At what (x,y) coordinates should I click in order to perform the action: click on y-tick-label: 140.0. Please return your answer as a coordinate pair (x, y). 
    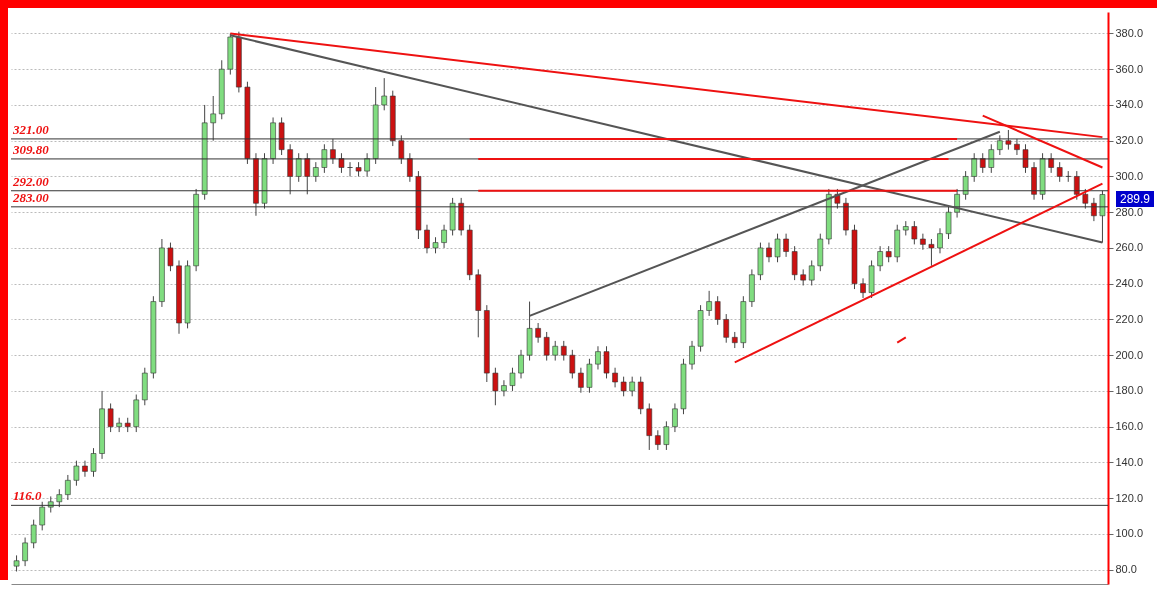
    Looking at the image, I should click on (1129, 461).